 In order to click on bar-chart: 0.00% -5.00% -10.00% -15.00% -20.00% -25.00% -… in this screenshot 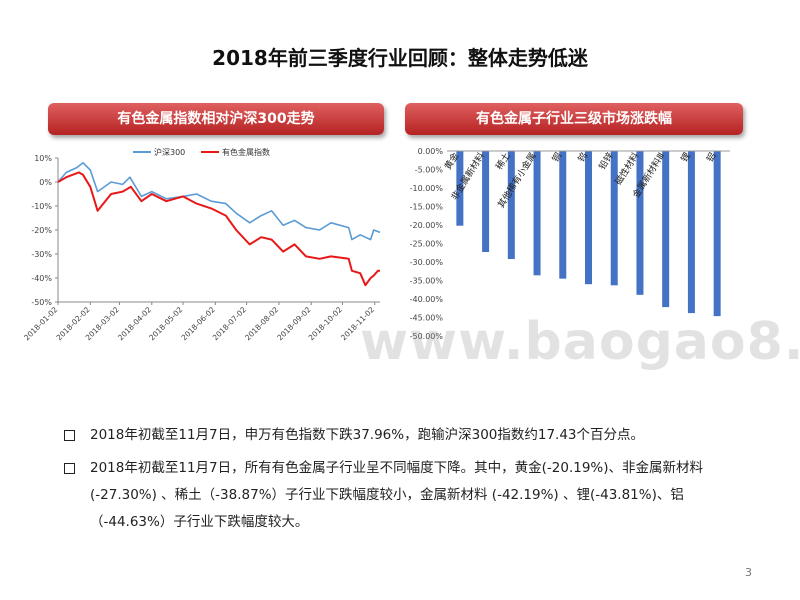, I will do `click(570, 244)`.